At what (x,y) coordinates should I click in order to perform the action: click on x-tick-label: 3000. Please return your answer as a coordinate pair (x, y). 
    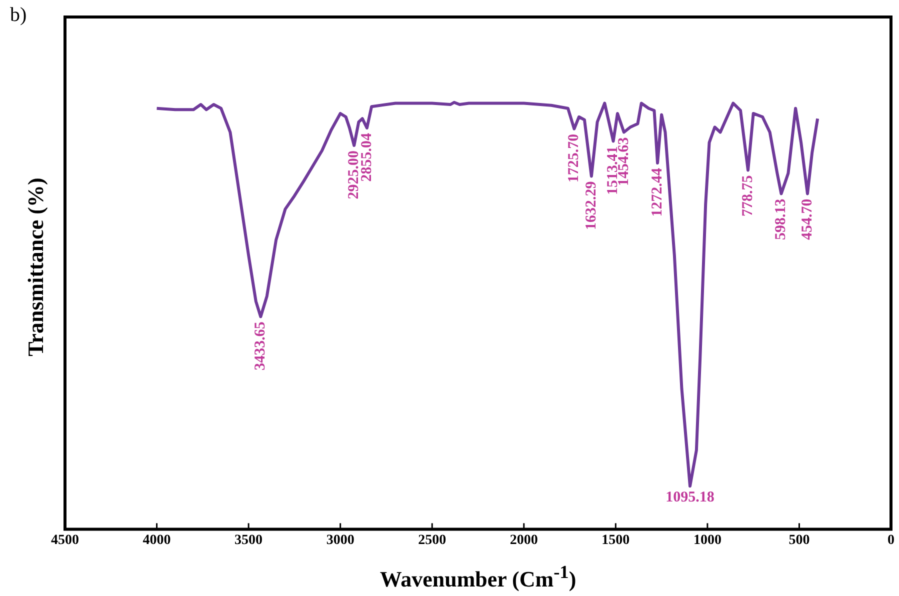
    Looking at the image, I should click on (340, 540).